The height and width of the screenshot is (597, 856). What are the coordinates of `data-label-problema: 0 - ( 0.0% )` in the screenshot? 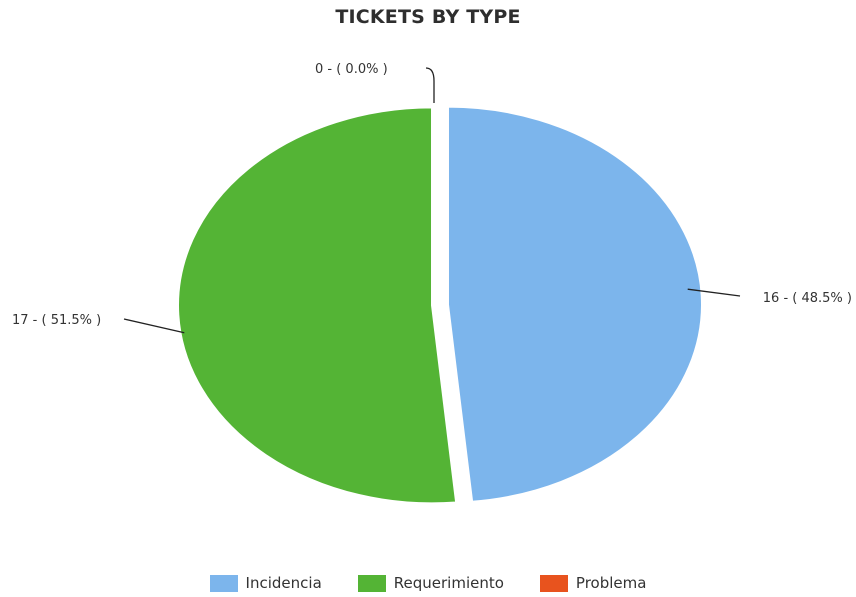 It's located at (351, 69).